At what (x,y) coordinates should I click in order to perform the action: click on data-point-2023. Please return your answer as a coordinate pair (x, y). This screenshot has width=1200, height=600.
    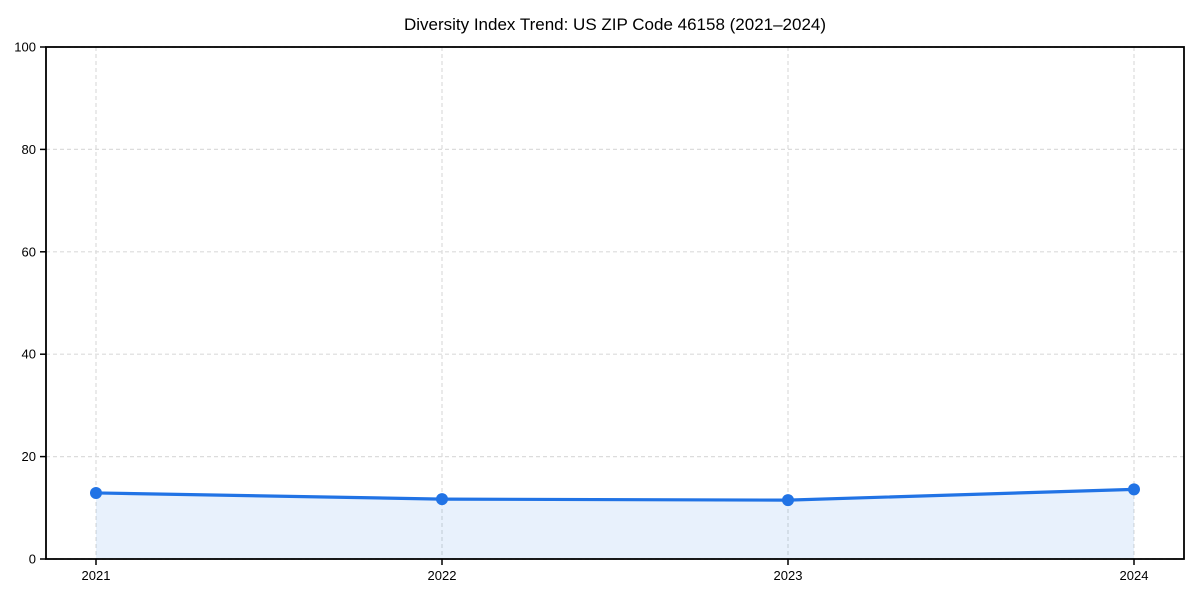
    Looking at the image, I should click on (788, 500).